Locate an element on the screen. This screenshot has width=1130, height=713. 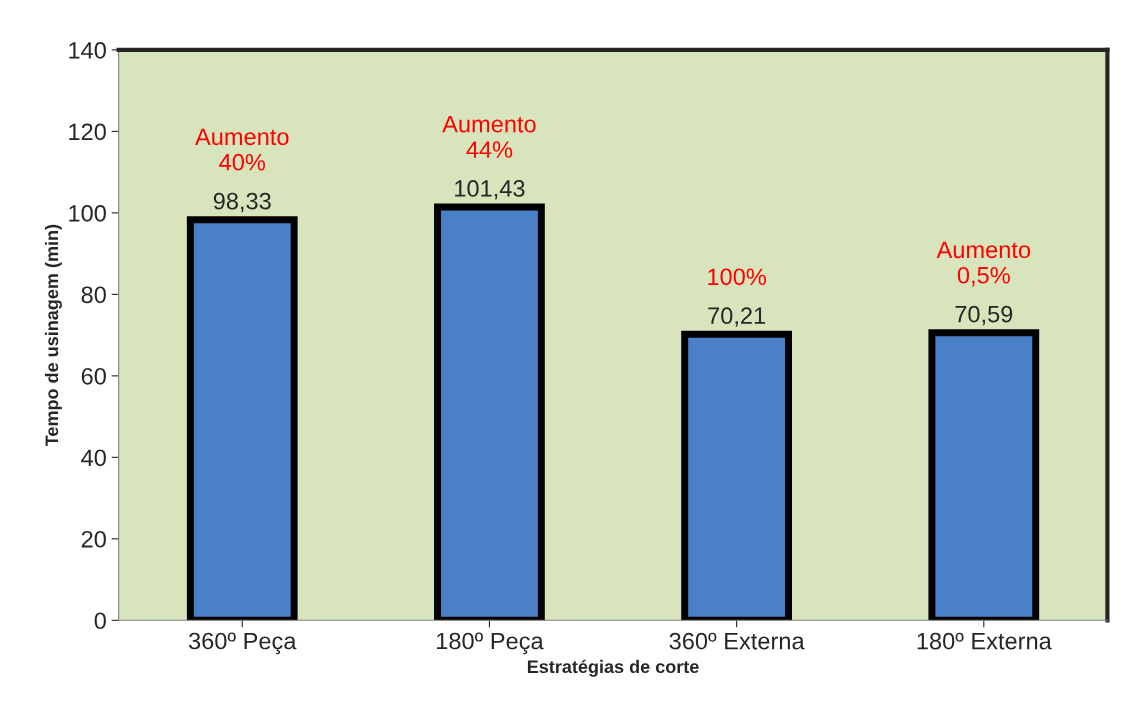
x-tick-label: 180º Externa is located at coordinates (984, 641).